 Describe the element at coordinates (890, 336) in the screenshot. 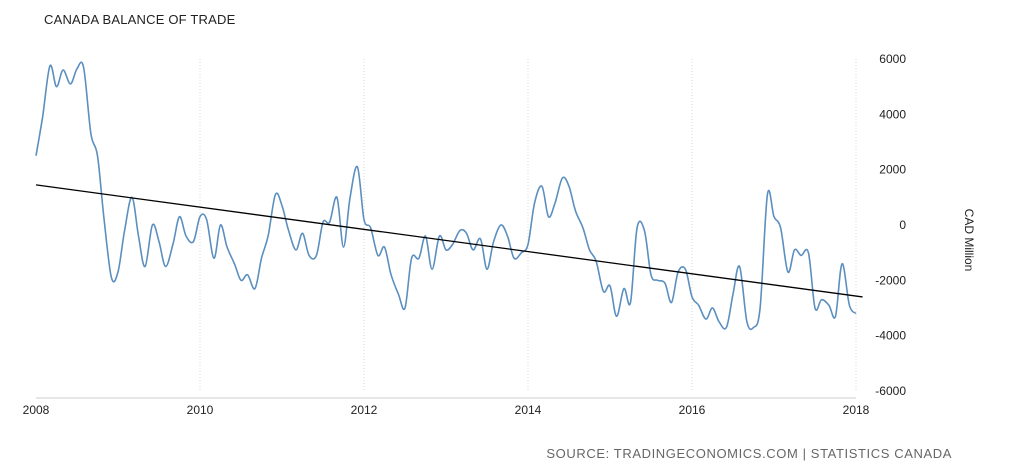

I see `y-tick-label: -4000` at that location.